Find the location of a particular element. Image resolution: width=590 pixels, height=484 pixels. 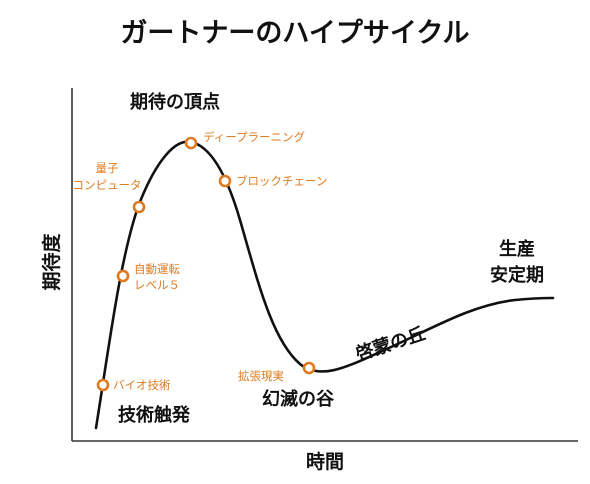

y-axis-label: 期待度 is located at coordinates (51, 262).